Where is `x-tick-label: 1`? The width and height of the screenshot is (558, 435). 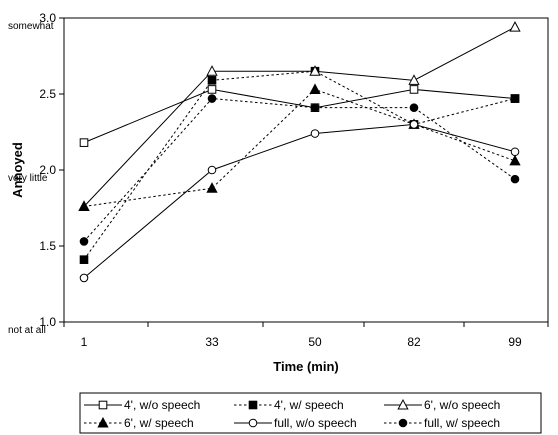 x-tick-label: 1 is located at coordinates (84, 342).